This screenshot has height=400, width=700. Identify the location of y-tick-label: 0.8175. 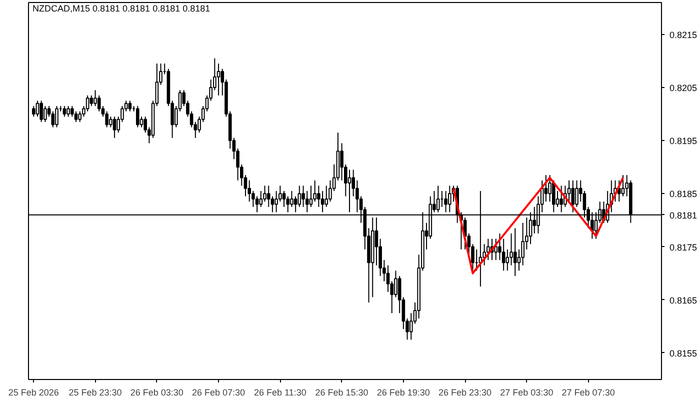
(684, 247).